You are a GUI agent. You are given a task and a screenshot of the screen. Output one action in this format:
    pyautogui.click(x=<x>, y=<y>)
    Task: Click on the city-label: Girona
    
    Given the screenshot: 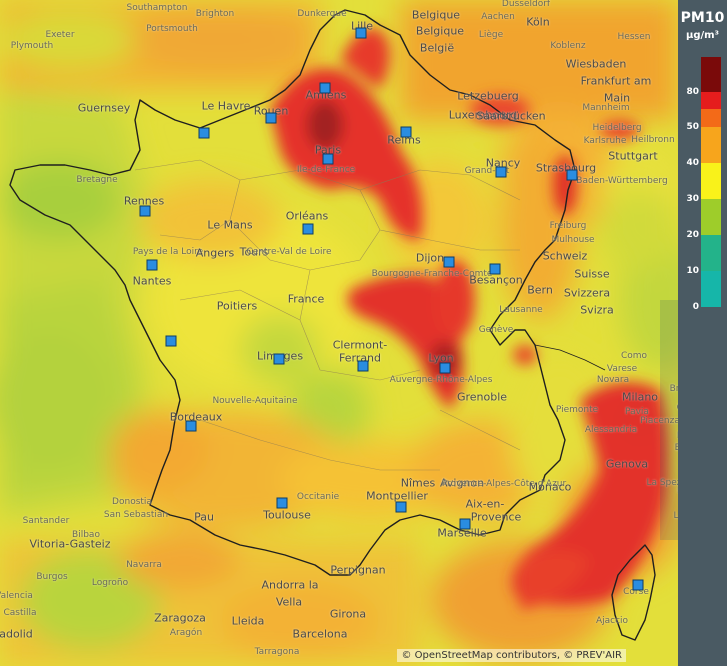 What is the action you would take?
    pyautogui.click(x=348, y=614)
    